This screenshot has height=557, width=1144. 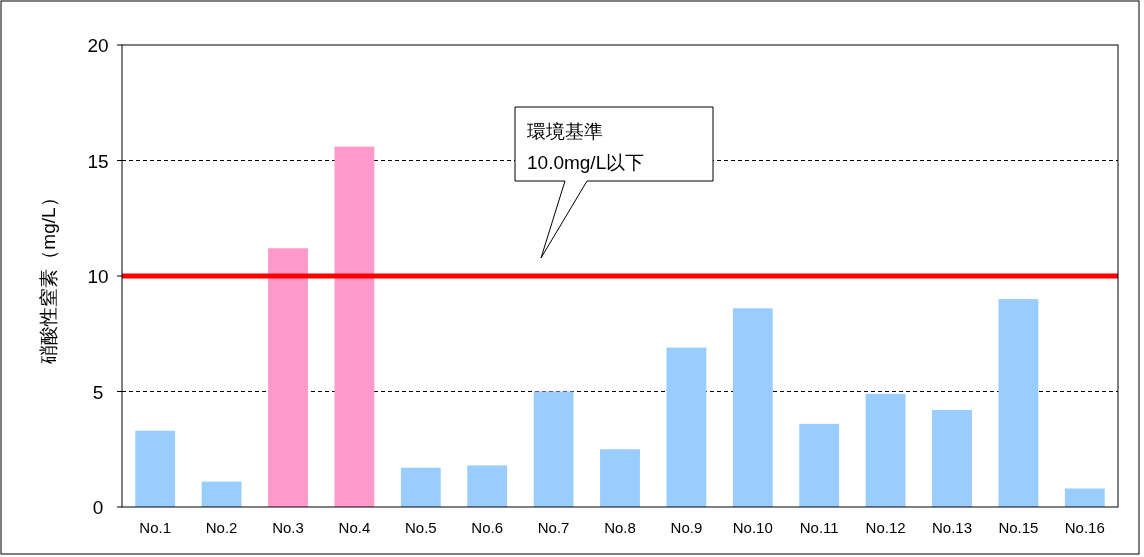 I want to click on x-tick-label: No.4, so click(x=354, y=527).